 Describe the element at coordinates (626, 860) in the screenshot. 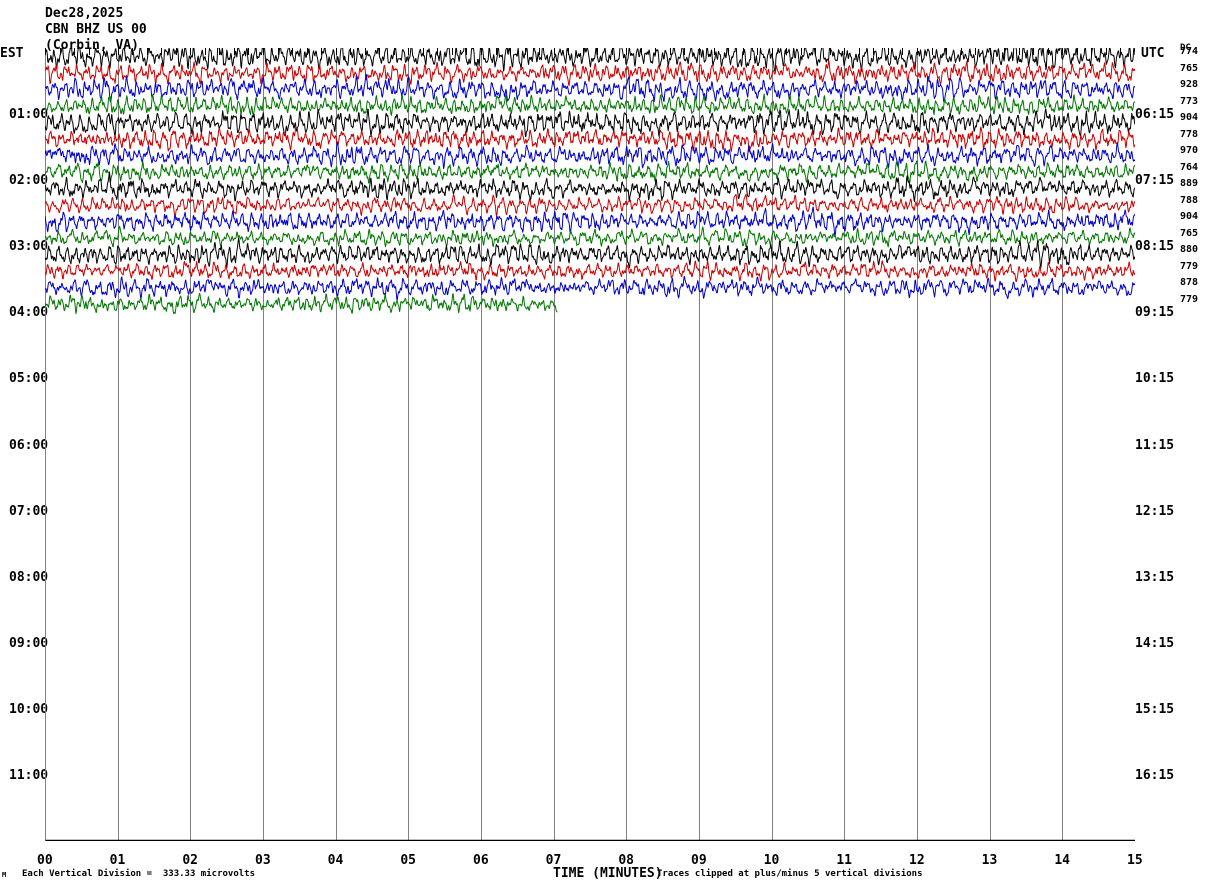

I see `x-tick-08: 08` at that location.